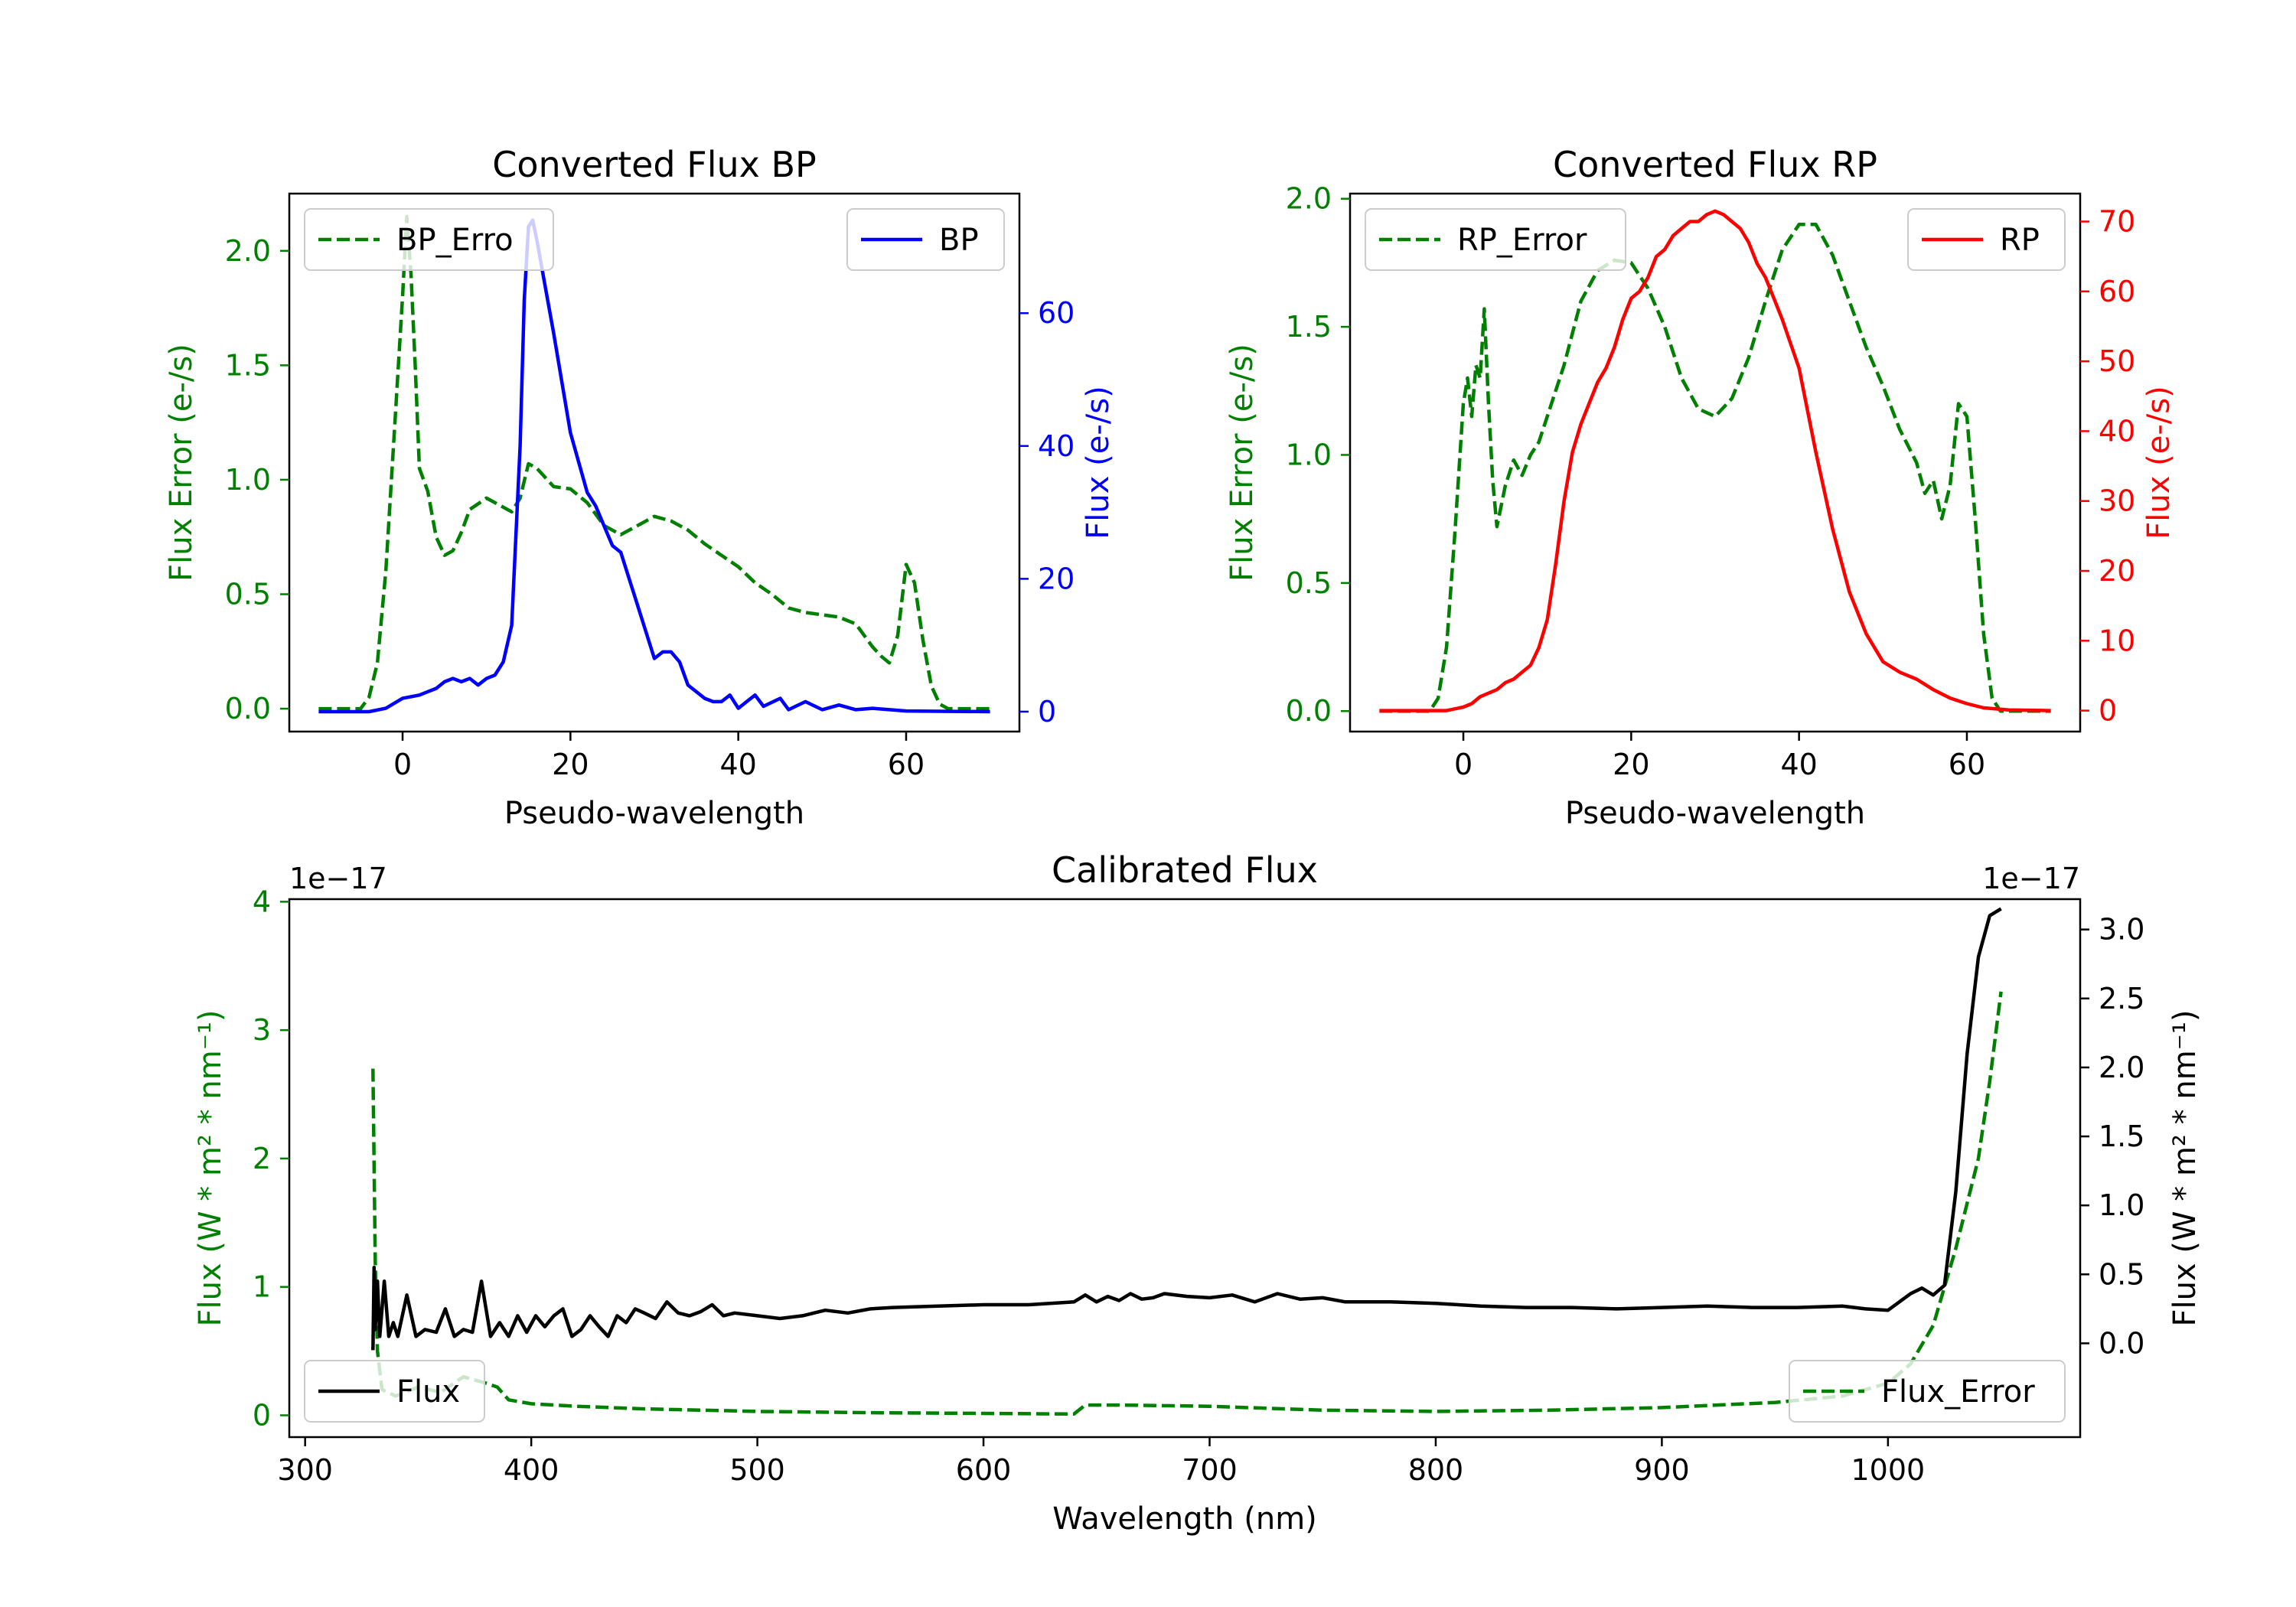 The image size is (2296, 1607). What do you see at coordinates (2020, 240) in the screenshot?
I see `rp-legend-right-label: RP` at bounding box center [2020, 240].